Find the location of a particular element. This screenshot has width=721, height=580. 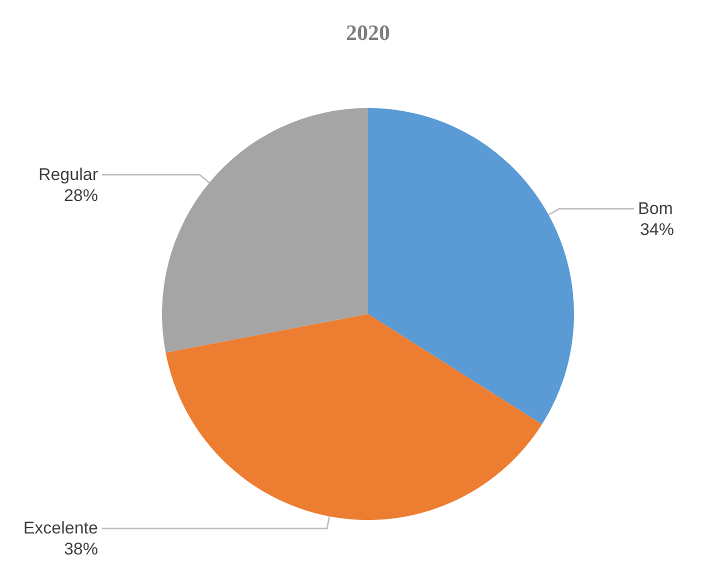

chart-title: 2020 is located at coordinates (368, 32).